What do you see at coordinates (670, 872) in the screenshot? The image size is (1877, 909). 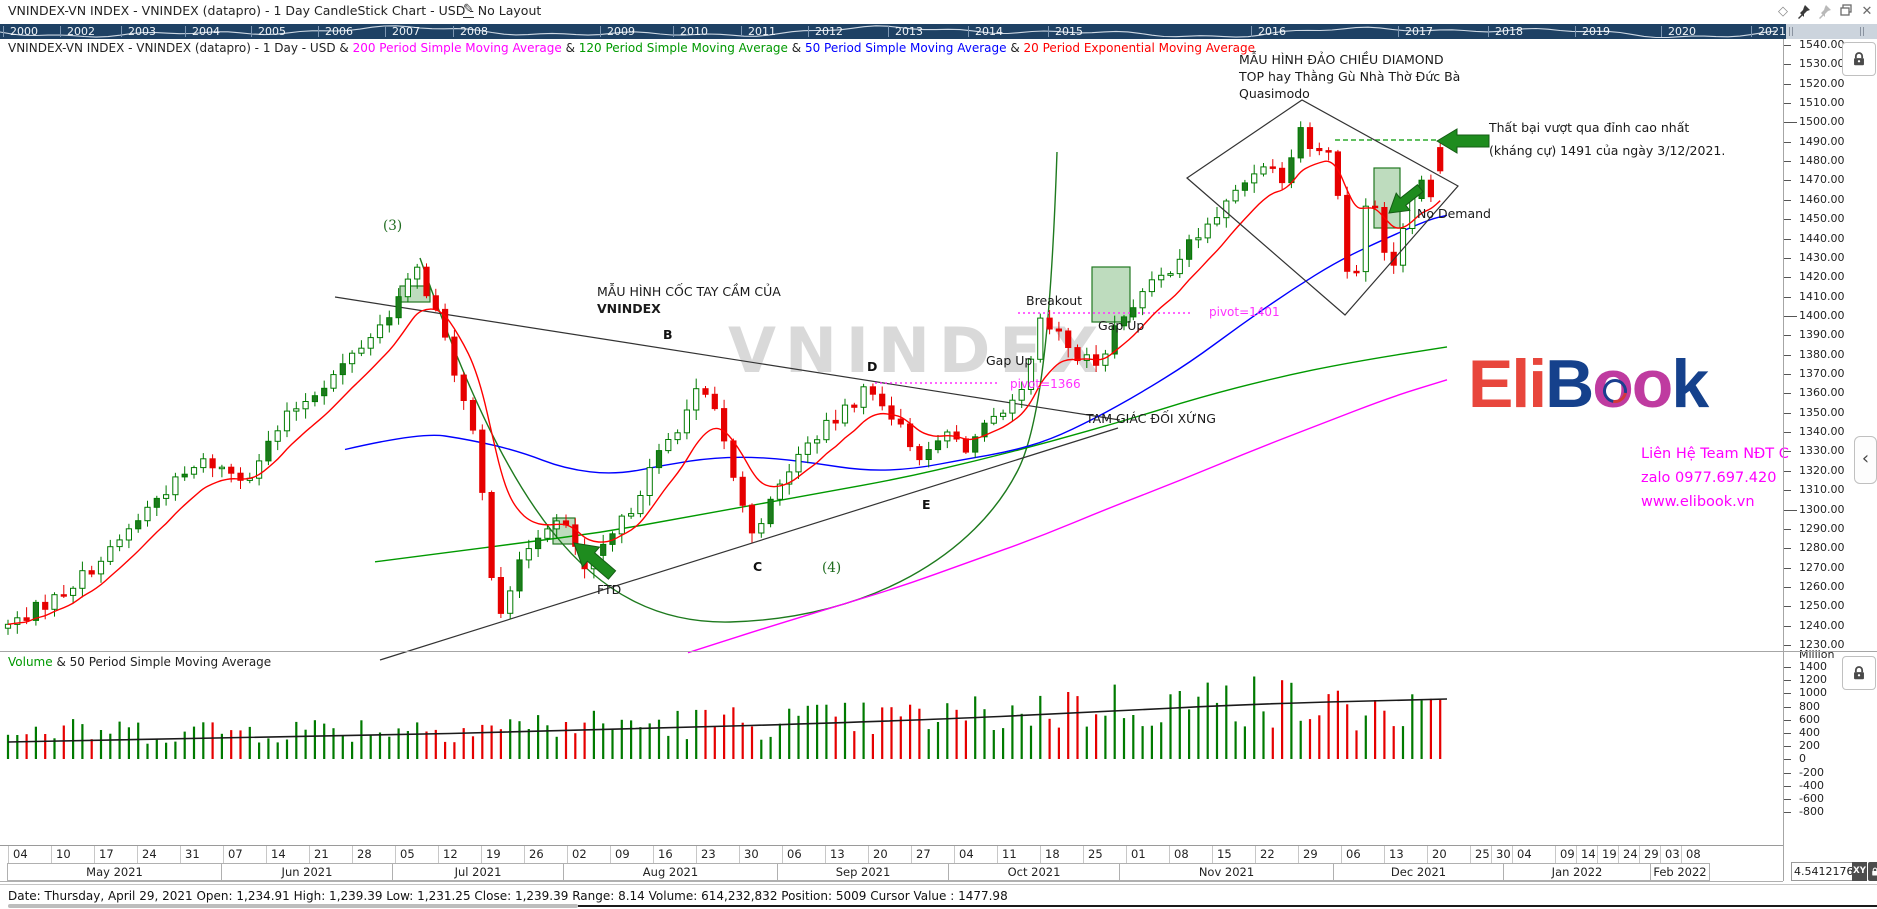 I see `date-month-cell: Aug 2021` at bounding box center [670, 872].